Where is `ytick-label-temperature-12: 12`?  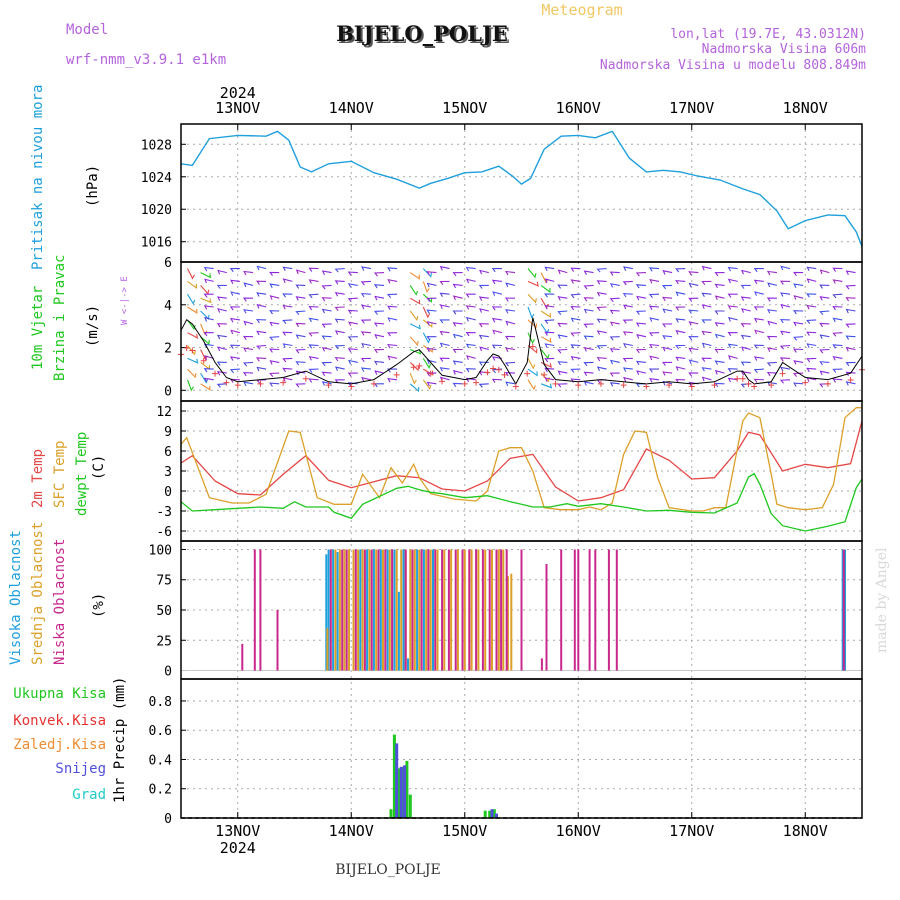
ytick-label-temperature-12: 12 is located at coordinates (164, 412).